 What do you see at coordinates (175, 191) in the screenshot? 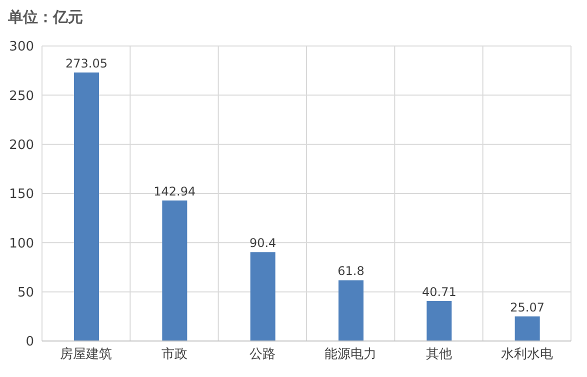
I see `data-label: 142.94` at bounding box center [175, 191].